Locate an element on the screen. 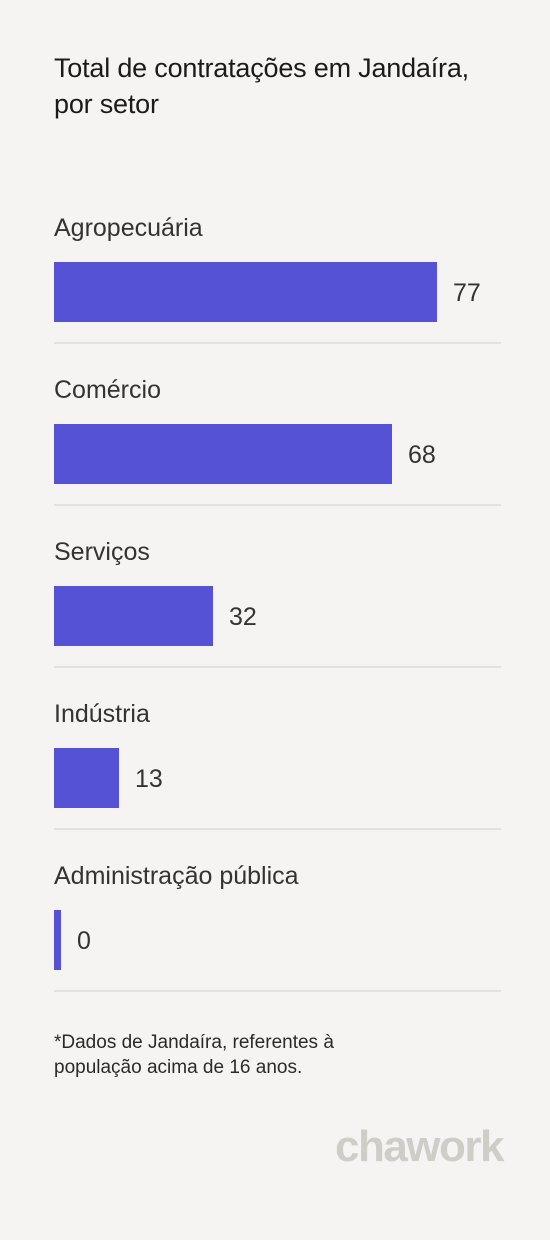  chawork-logo: chawork is located at coordinates (419, 1146).